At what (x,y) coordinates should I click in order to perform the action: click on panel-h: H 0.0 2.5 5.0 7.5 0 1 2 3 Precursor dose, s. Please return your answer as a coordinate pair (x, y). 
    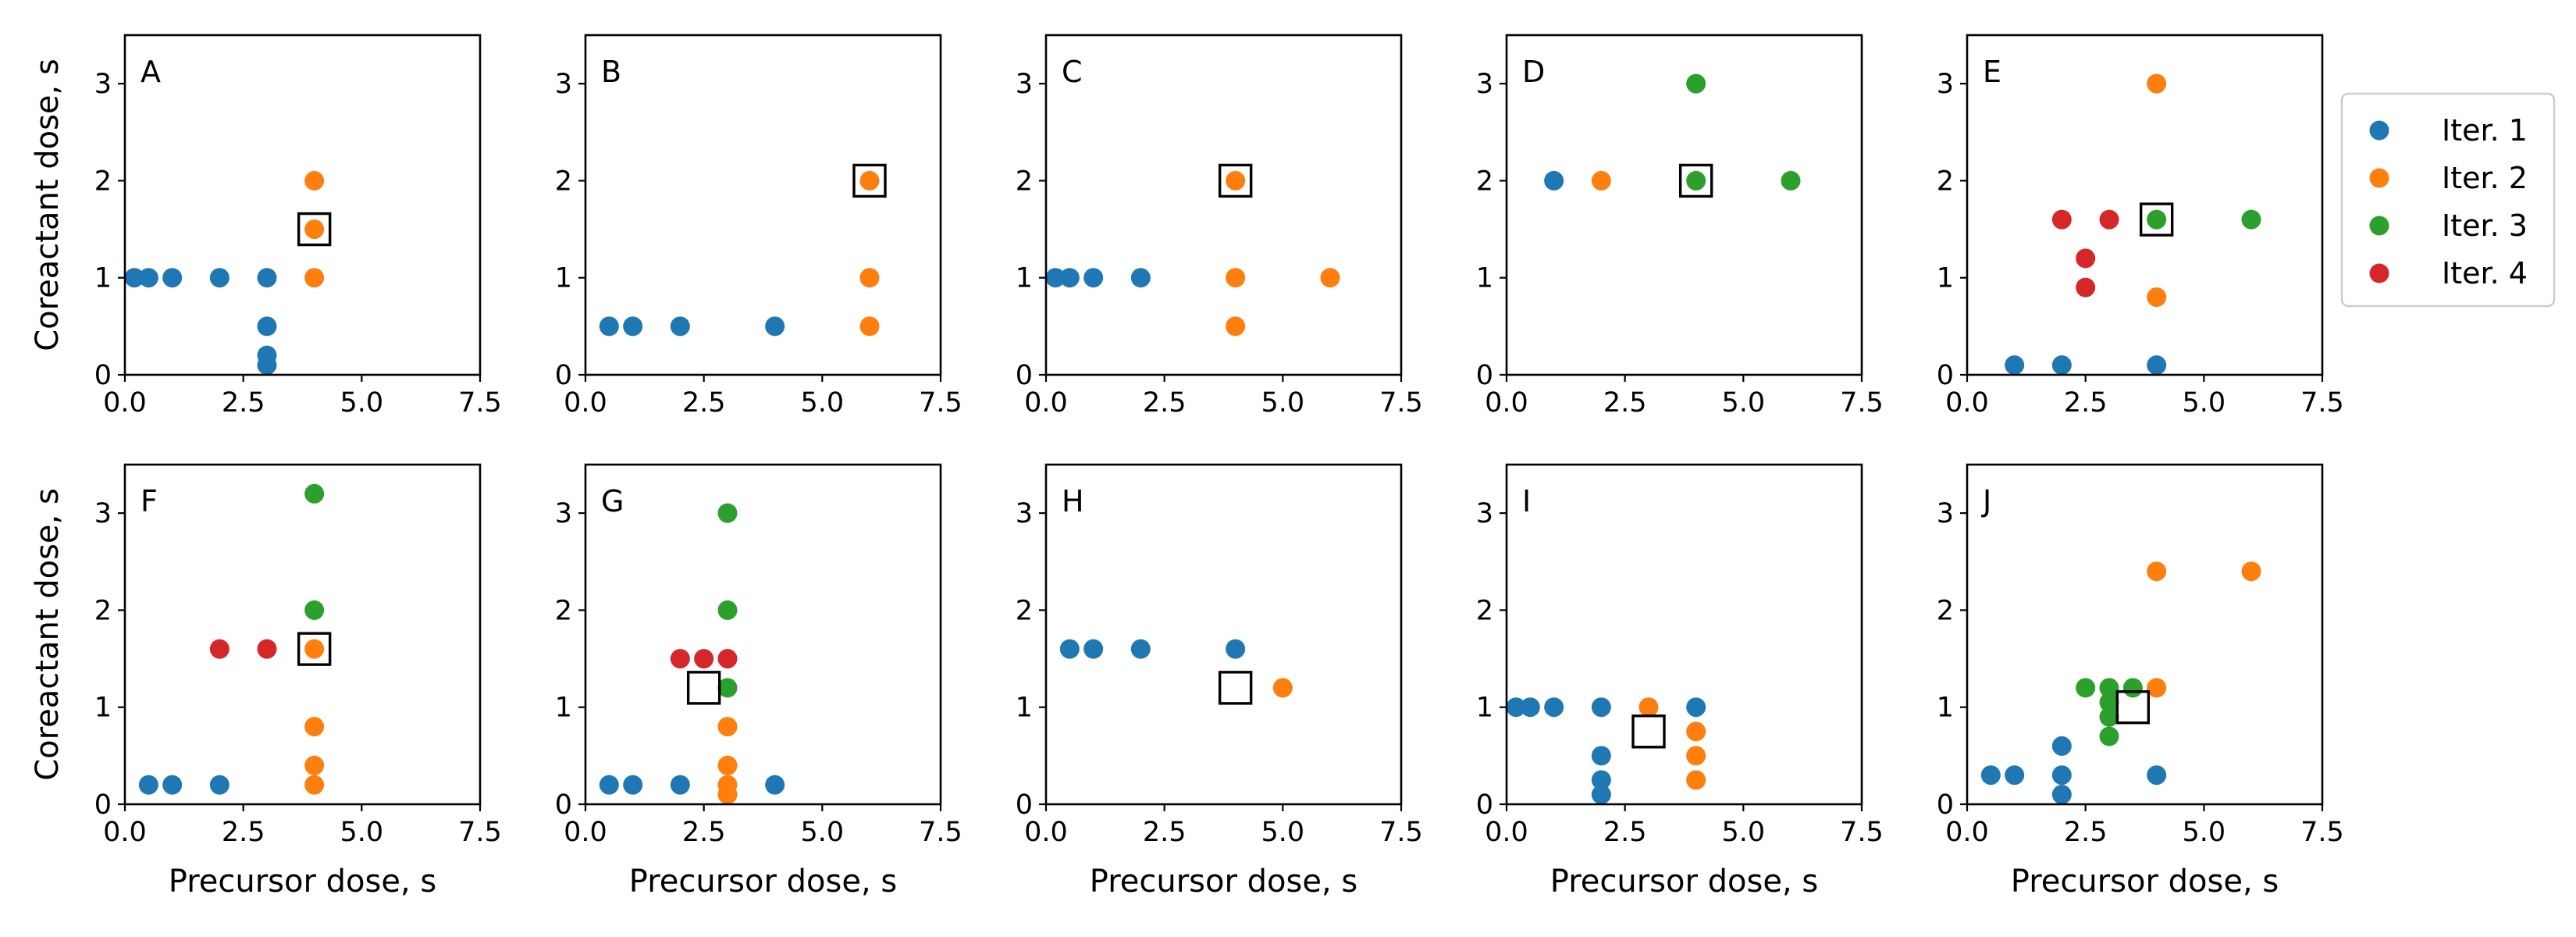
    Looking at the image, I should click on (1219, 681).